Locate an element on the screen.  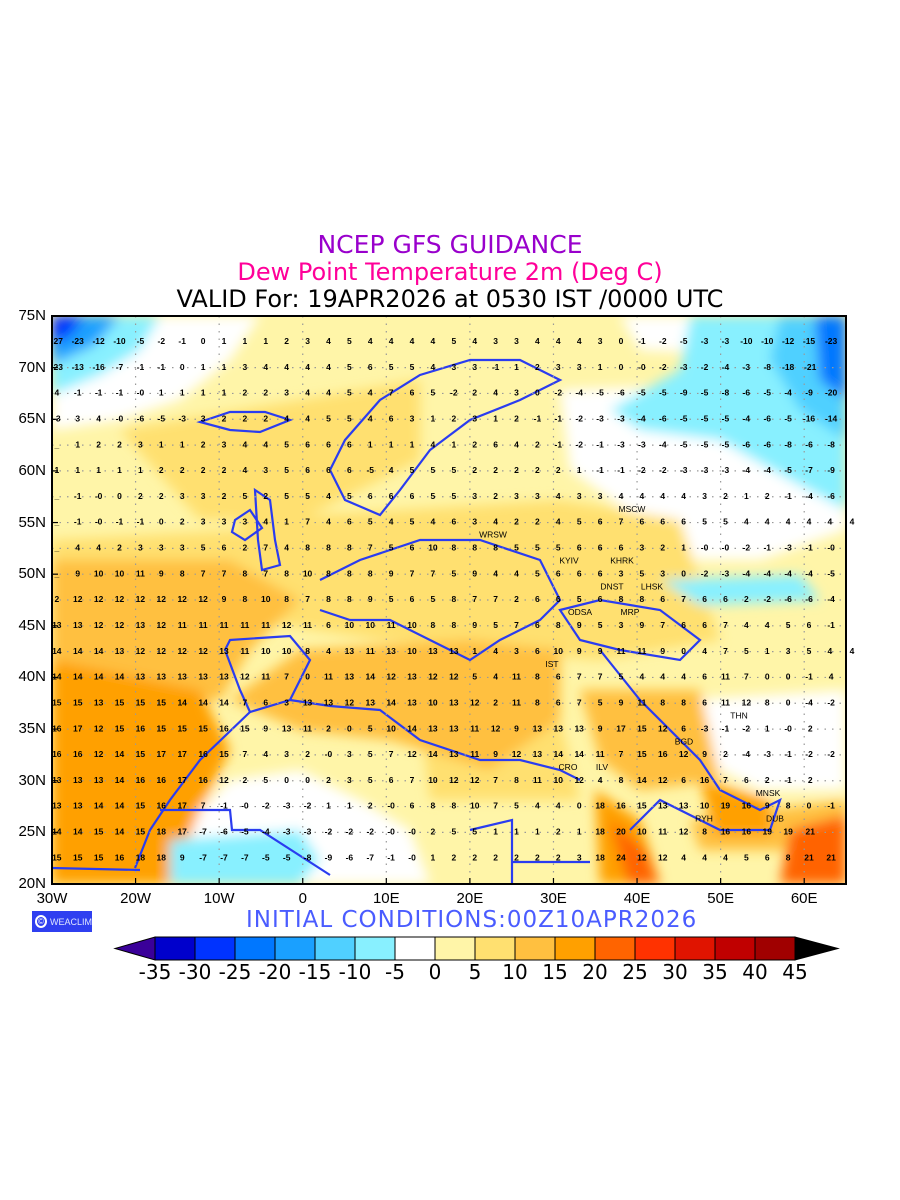
colorbar-label: -25 is located at coordinates (235, 972).